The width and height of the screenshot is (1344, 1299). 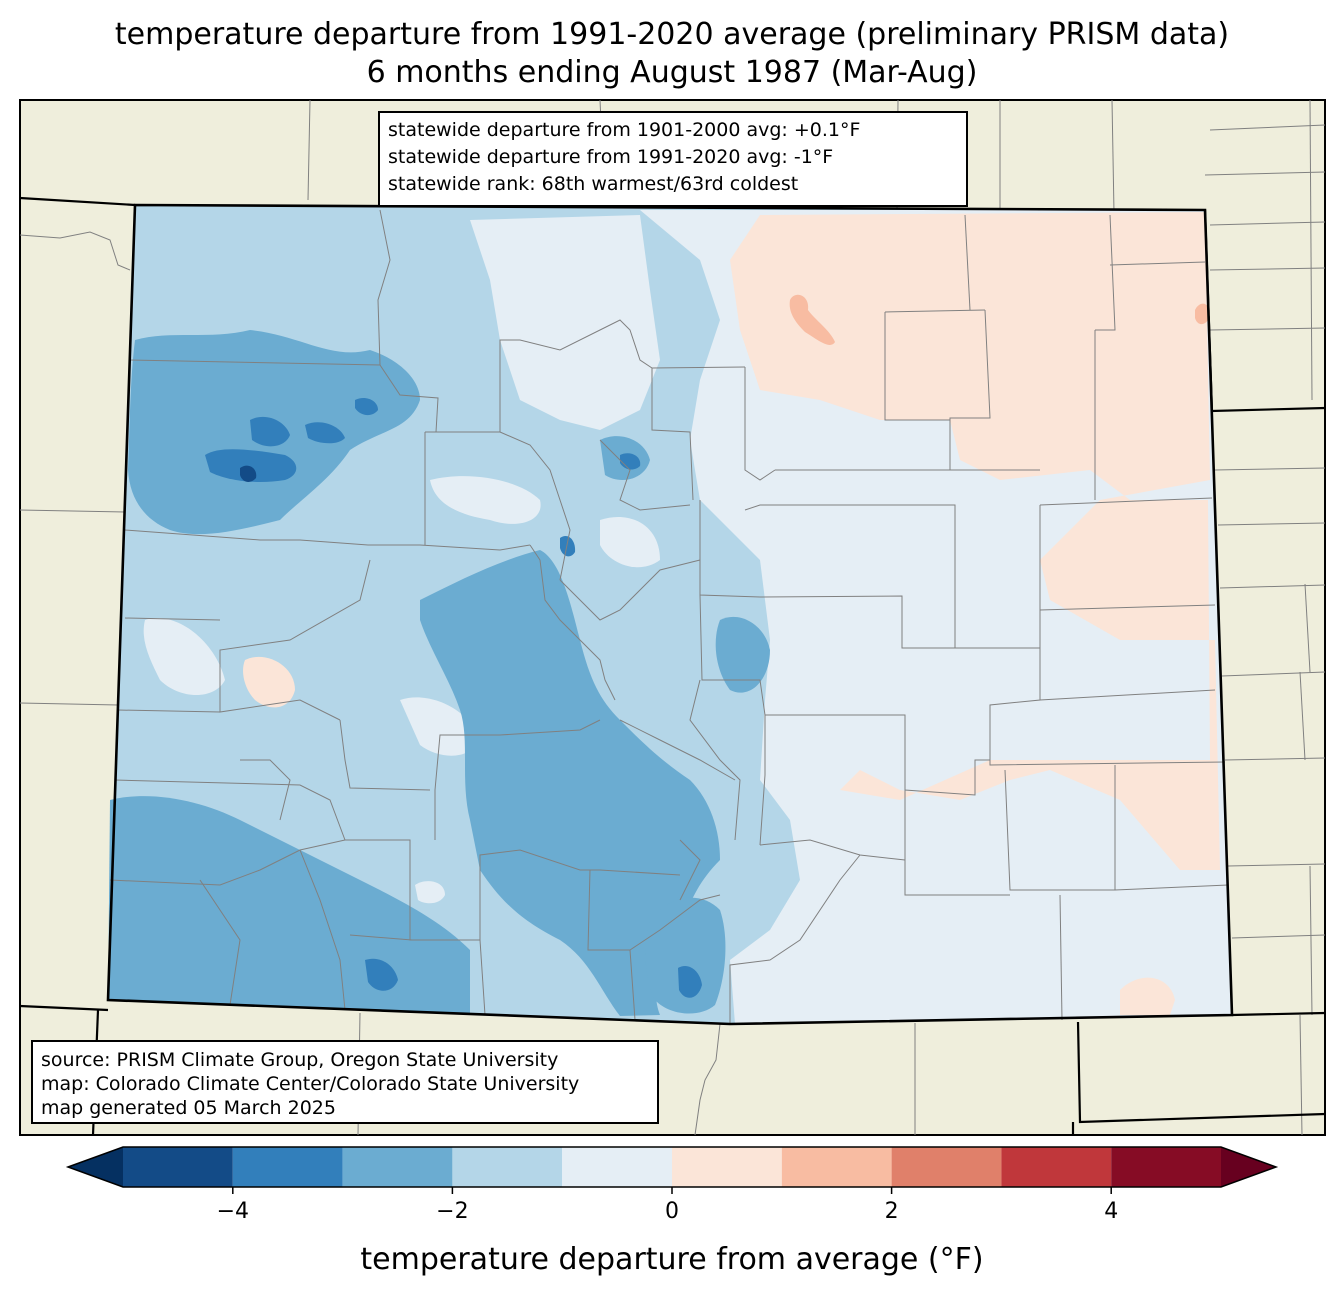 What do you see at coordinates (233, 1211) in the screenshot?
I see `colorbar-tick-label: −4` at bounding box center [233, 1211].